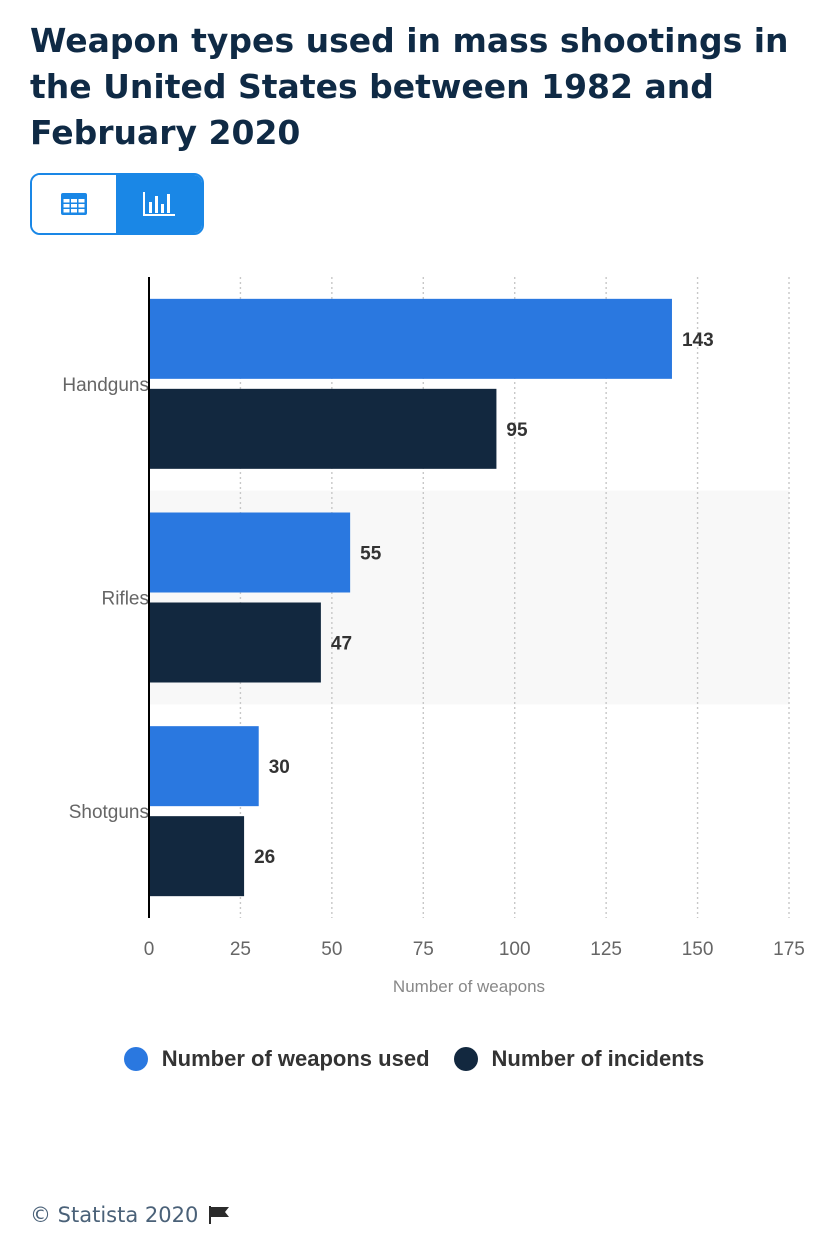  Describe the element at coordinates (698, 949) in the screenshot. I see `x-tick-label: 150` at that location.